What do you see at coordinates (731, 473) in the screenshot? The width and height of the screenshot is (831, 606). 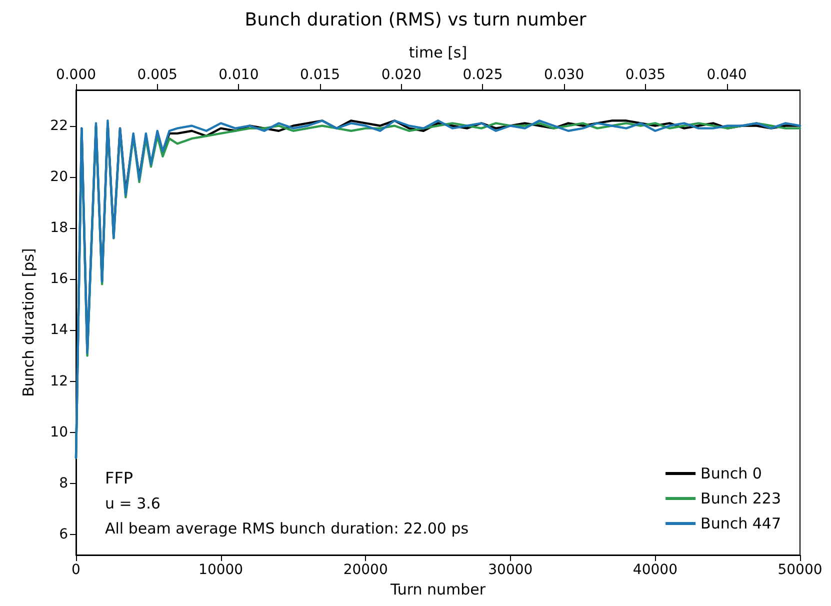 I see `legend-label: Bunch 0` at bounding box center [731, 473].